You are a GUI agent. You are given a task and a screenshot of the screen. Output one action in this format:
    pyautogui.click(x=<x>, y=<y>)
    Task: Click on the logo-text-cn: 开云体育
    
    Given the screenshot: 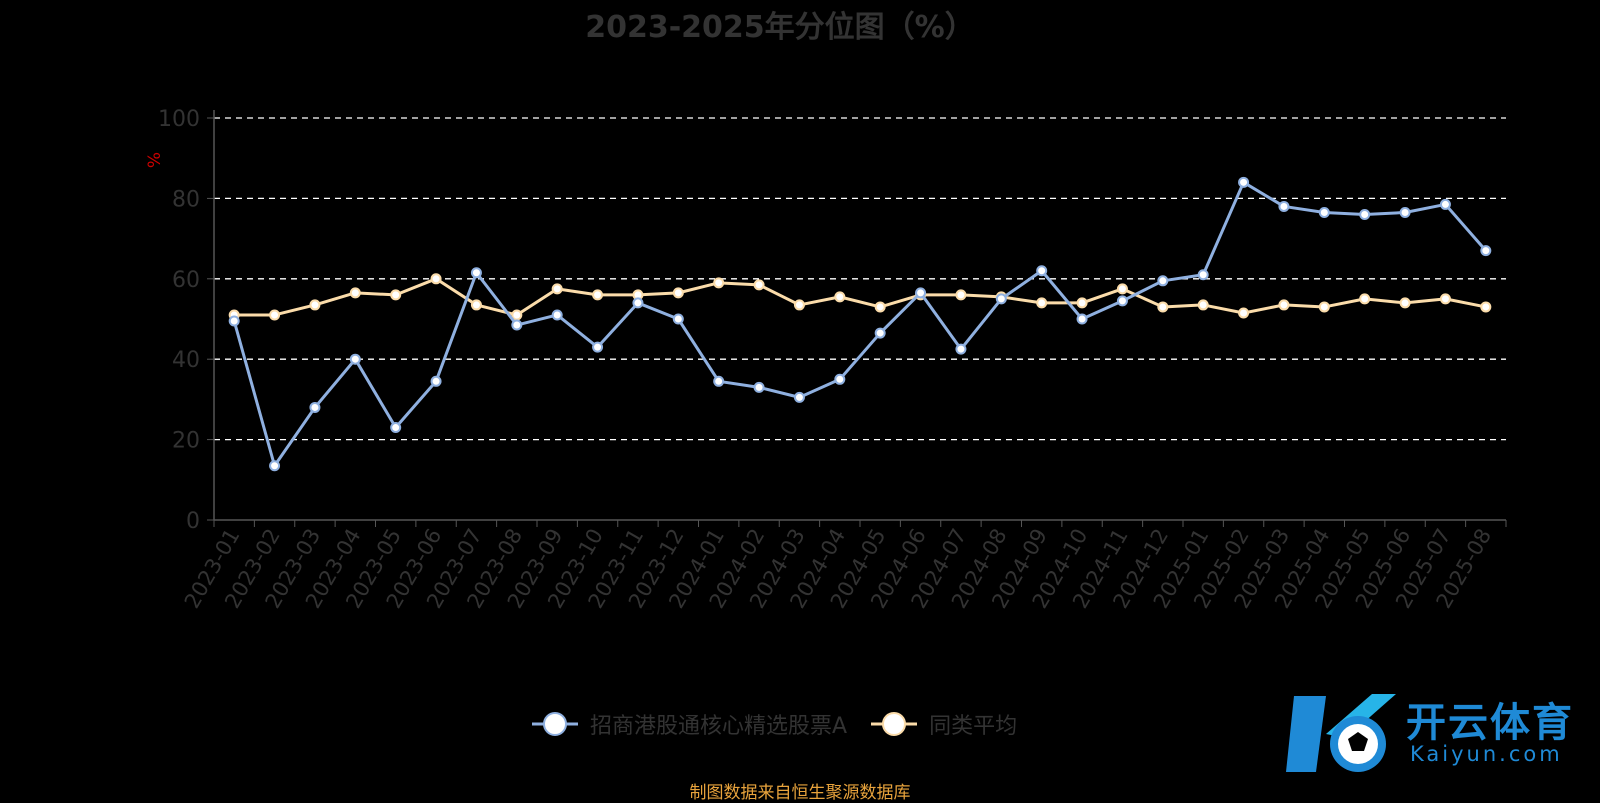 What is the action you would take?
    pyautogui.click(x=1490, y=723)
    